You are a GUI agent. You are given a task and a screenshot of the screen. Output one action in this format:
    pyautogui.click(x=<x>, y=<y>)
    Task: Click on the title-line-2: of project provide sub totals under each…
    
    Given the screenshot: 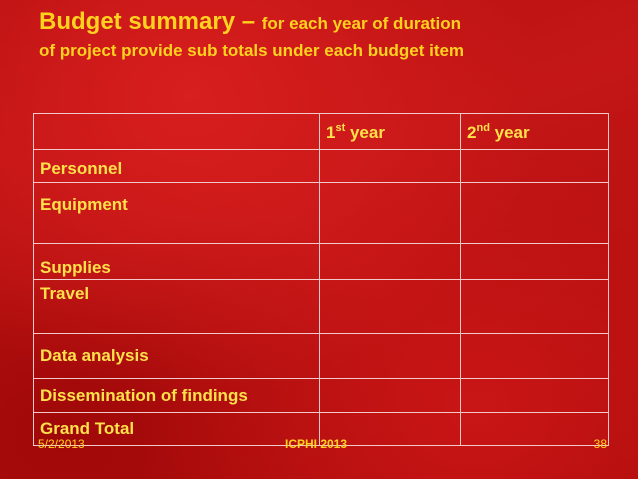 What is the action you would take?
    pyautogui.click(x=252, y=50)
    